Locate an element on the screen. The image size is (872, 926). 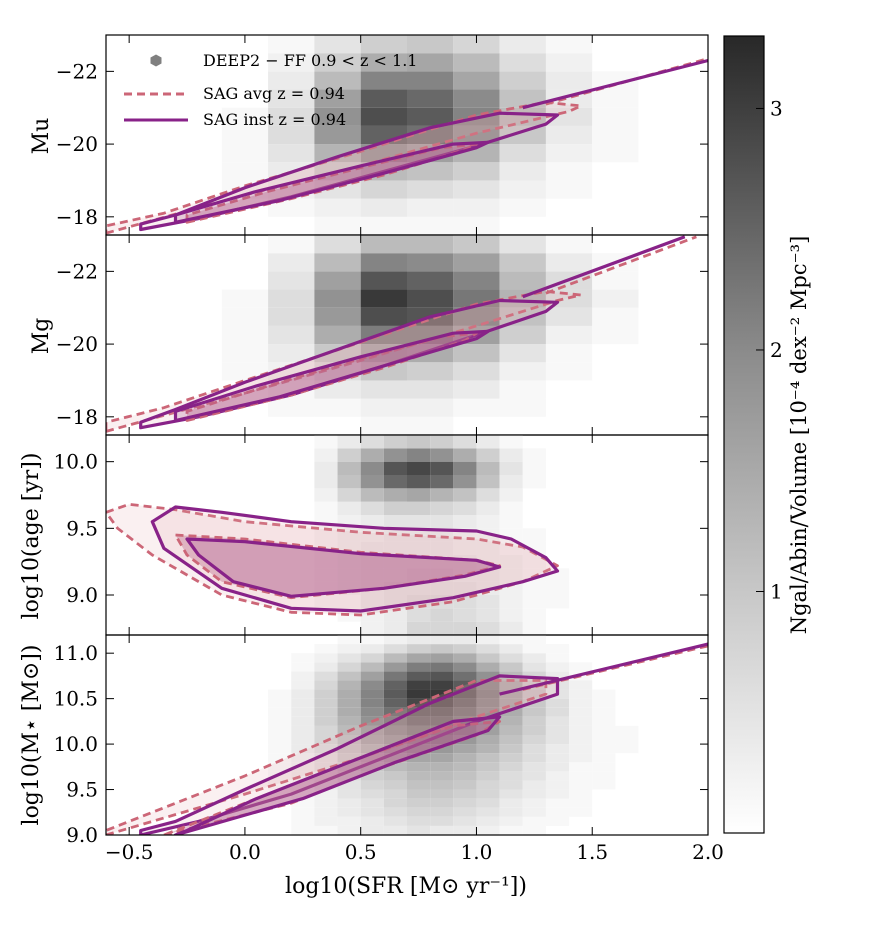
age-ytick-label: 10.0 is located at coordinates (75, 462).